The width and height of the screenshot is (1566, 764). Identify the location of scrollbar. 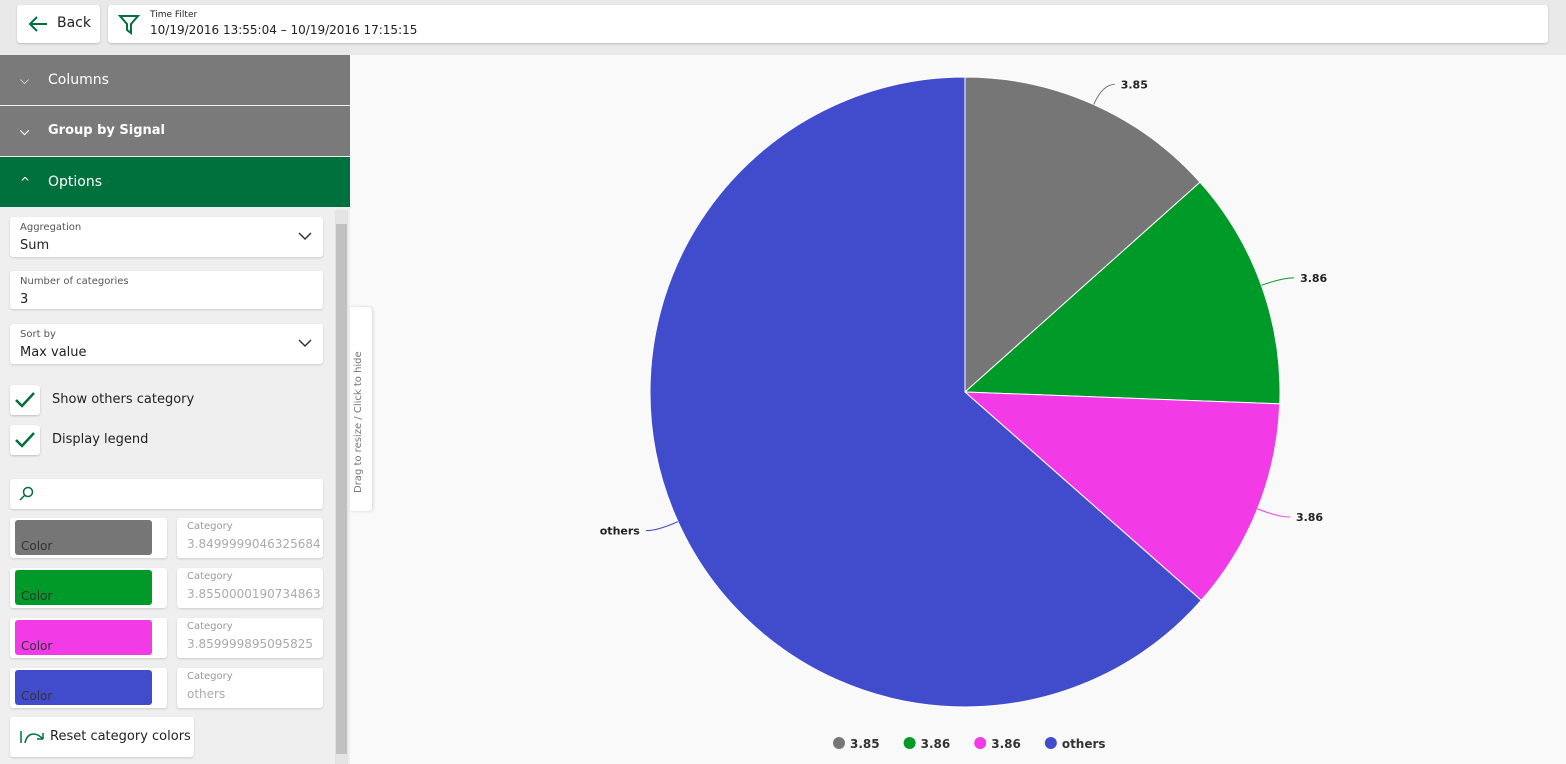
(341, 487).